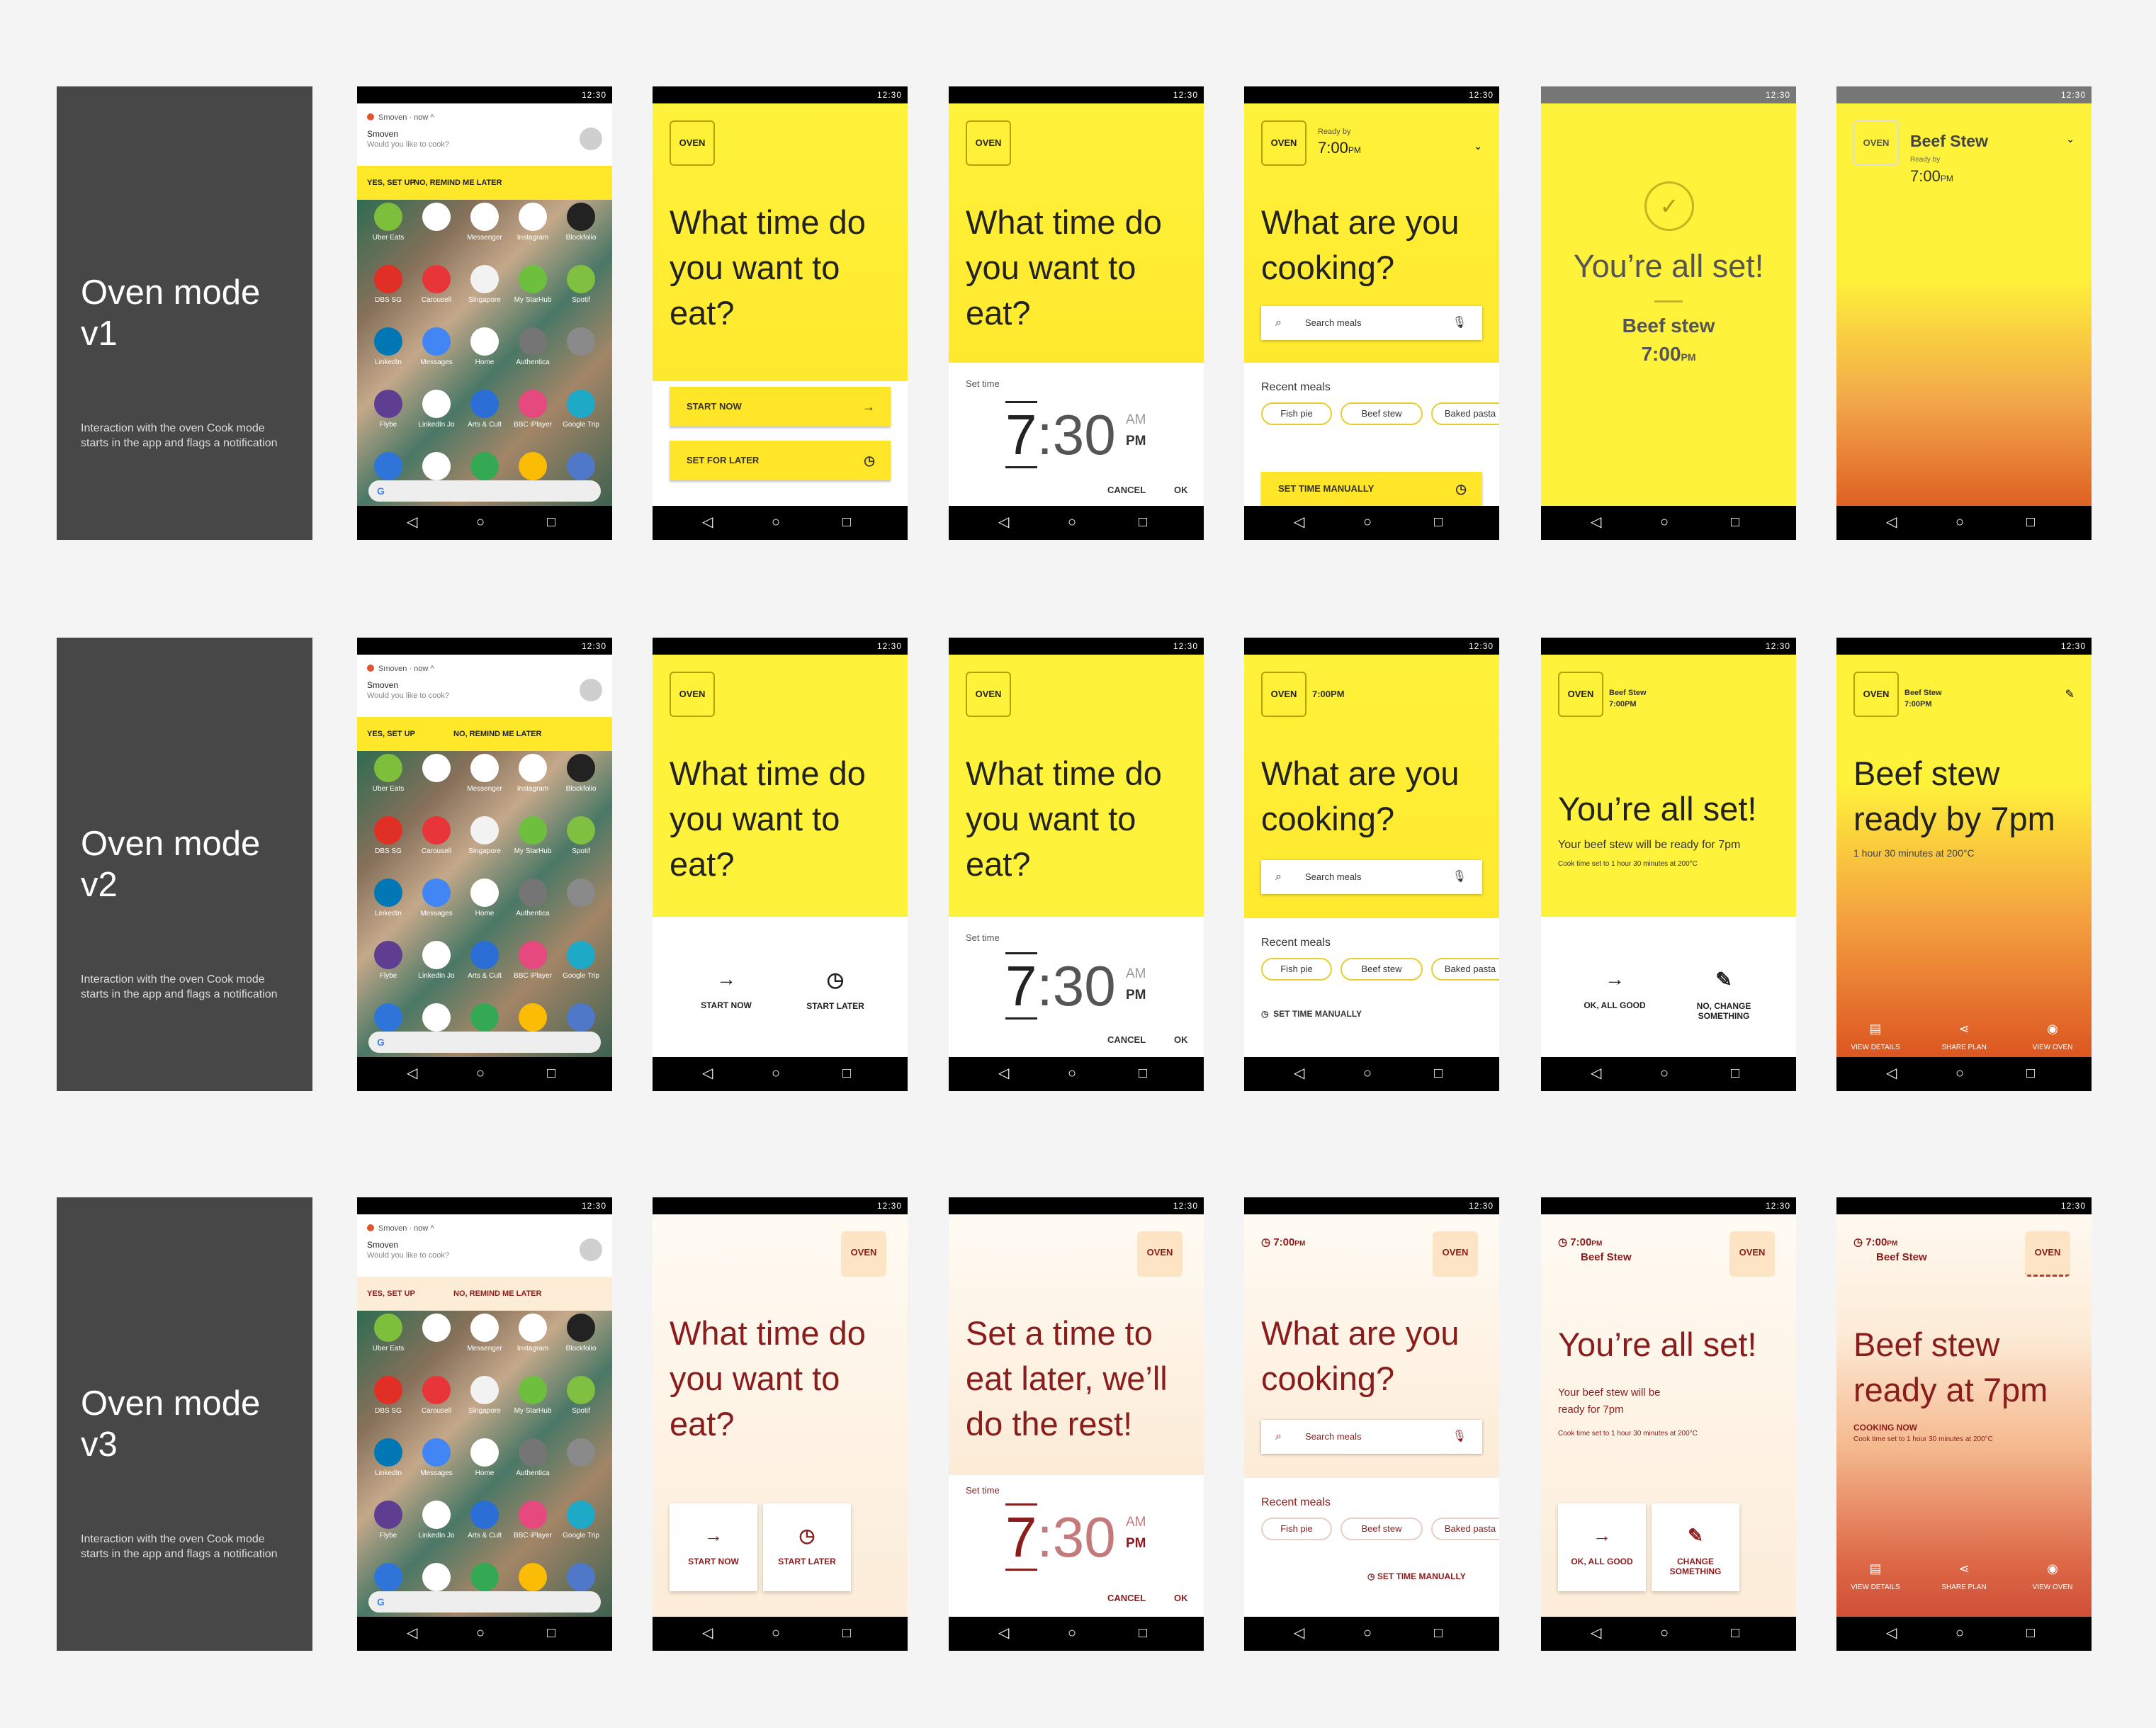 The image size is (2156, 1728). Describe the element at coordinates (780, 460) in the screenshot. I see `set-for-later-button: SET FOR LATER ◷` at that location.